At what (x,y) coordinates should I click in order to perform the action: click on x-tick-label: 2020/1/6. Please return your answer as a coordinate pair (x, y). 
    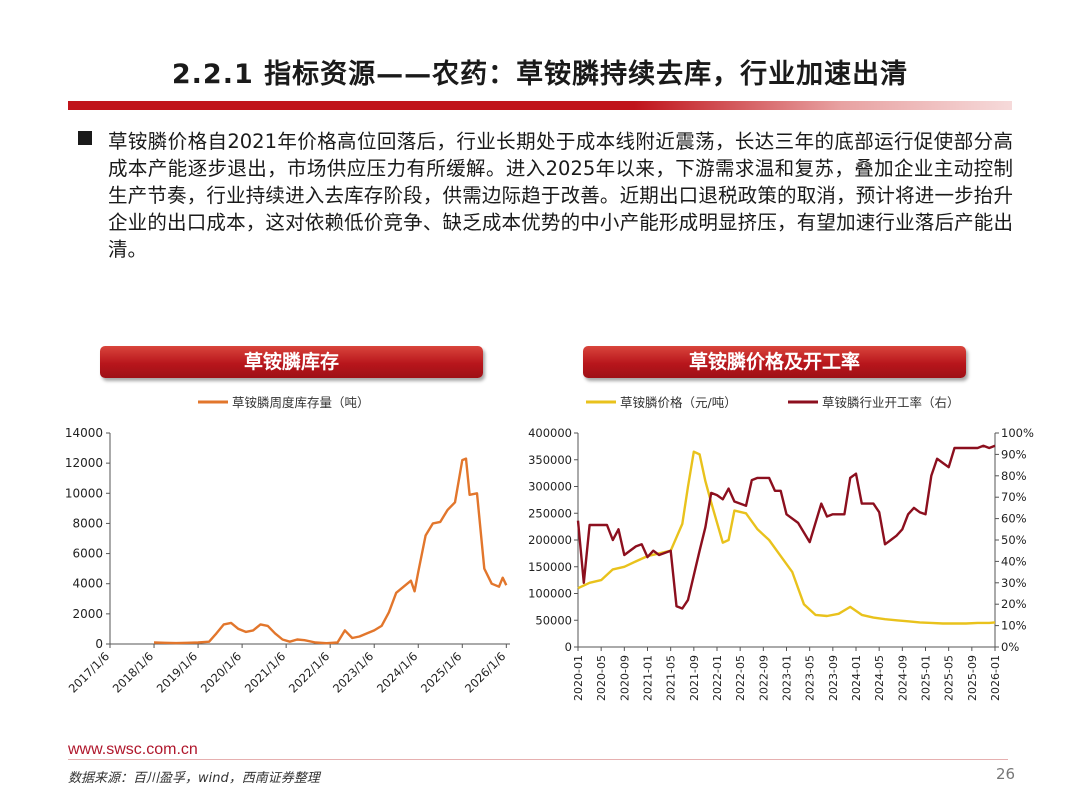
    Looking at the image, I should click on (221, 672).